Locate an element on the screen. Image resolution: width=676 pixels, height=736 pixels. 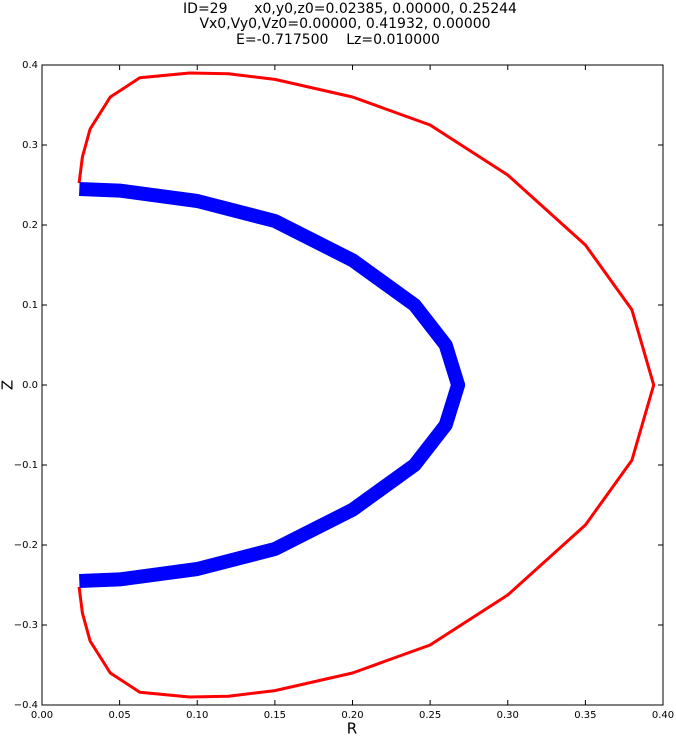
x-tick-label: 0.30 is located at coordinates (508, 715).